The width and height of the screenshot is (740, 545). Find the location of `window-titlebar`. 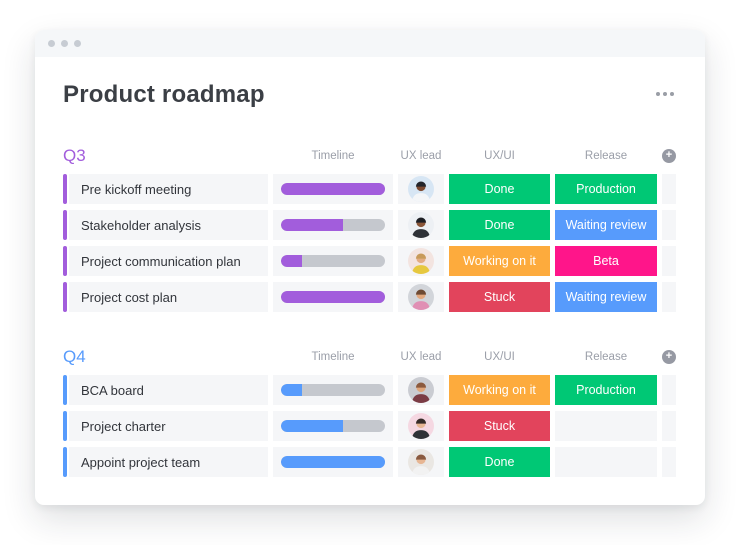

window-titlebar is located at coordinates (370, 43).